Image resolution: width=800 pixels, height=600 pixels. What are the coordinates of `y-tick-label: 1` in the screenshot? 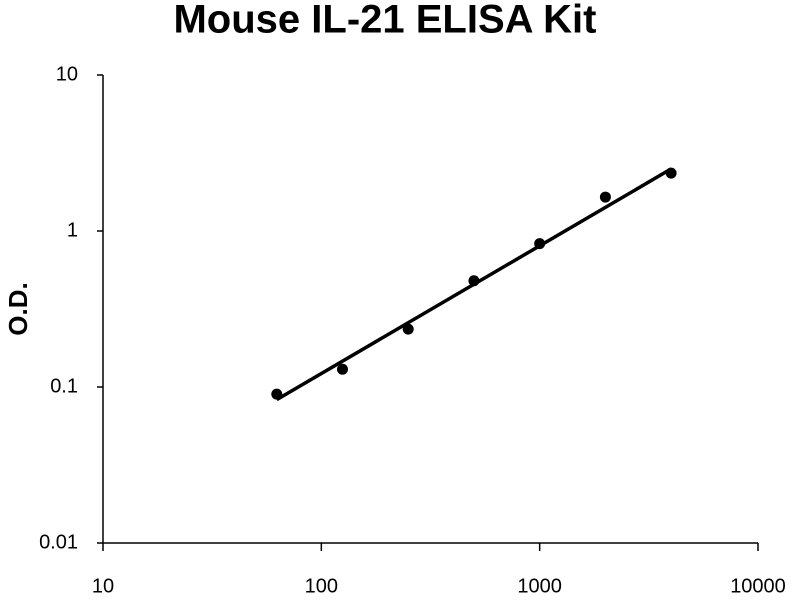 It's located at (72, 230).